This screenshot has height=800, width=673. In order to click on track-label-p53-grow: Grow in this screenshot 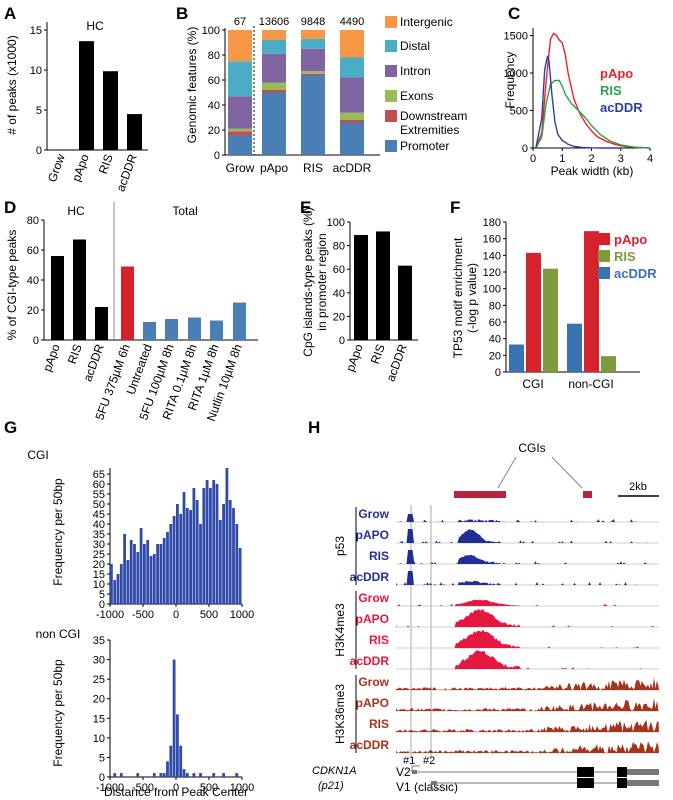, I will do `click(373, 514)`.